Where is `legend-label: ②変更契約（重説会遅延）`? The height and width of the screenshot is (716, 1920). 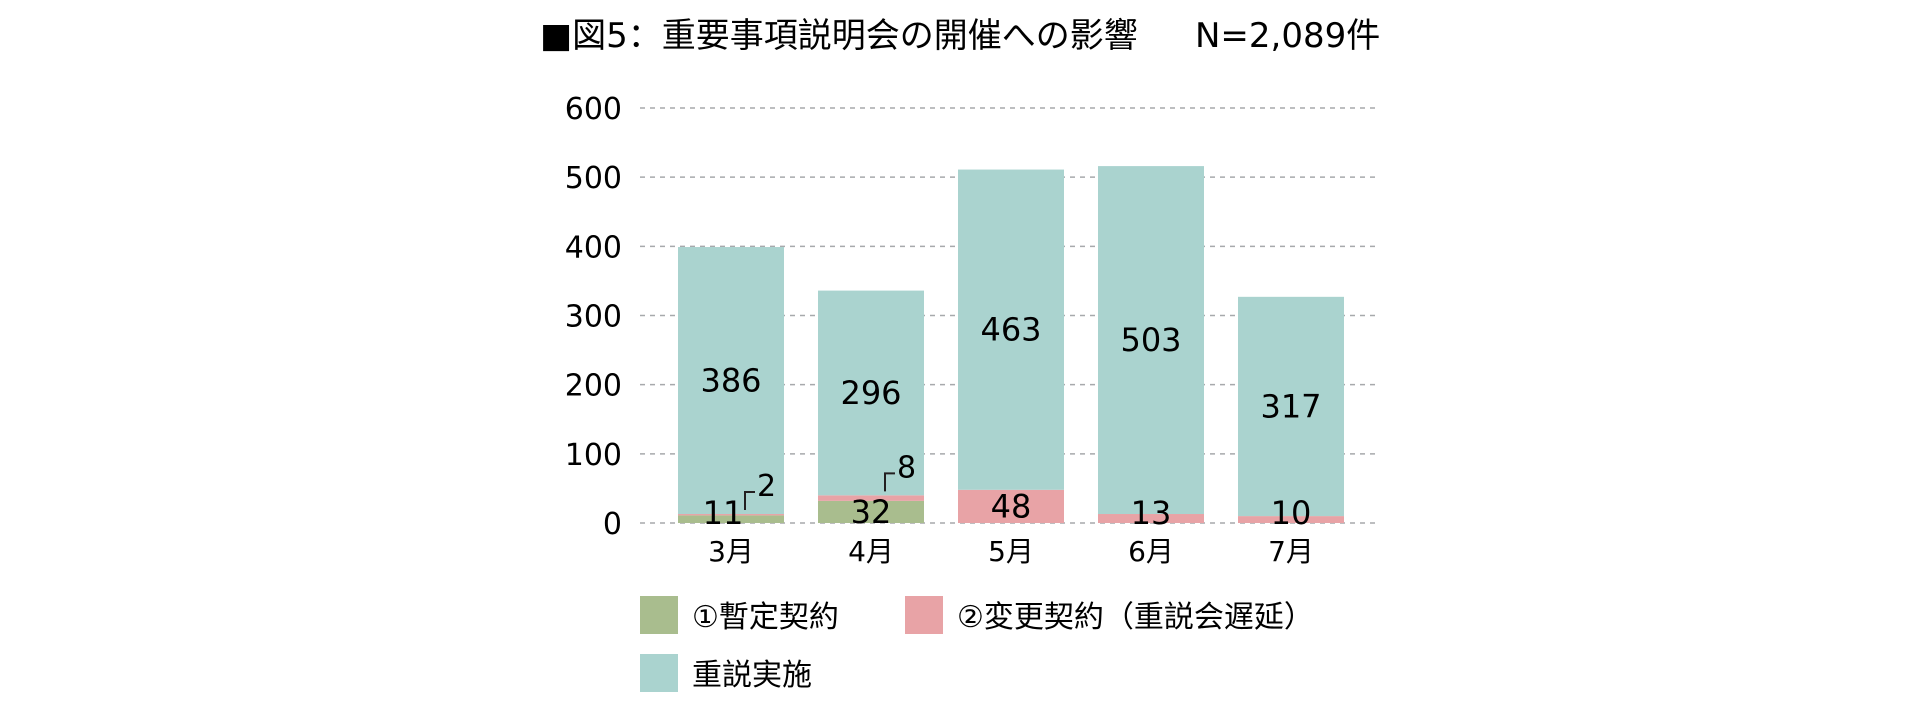
legend-label: ②変更契約（重説会遅延） is located at coordinates (1135, 617).